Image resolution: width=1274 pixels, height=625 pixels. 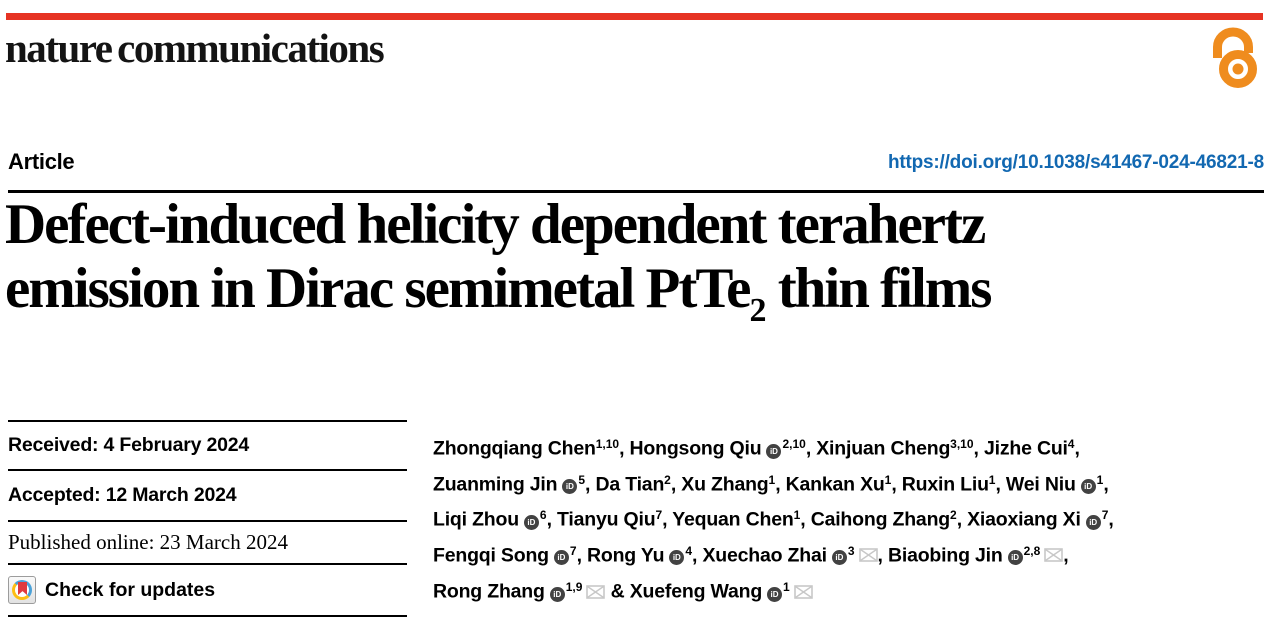 What do you see at coordinates (725, 484) in the screenshot?
I see `author-name: Xu Zhang` at bounding box center [725, 484].